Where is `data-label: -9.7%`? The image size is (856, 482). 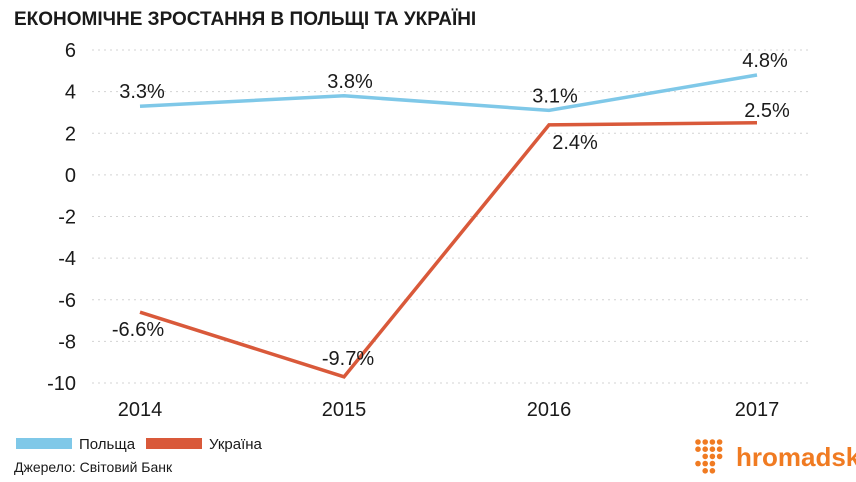
data-label: -9.7% is located at coordinates (348, 359).